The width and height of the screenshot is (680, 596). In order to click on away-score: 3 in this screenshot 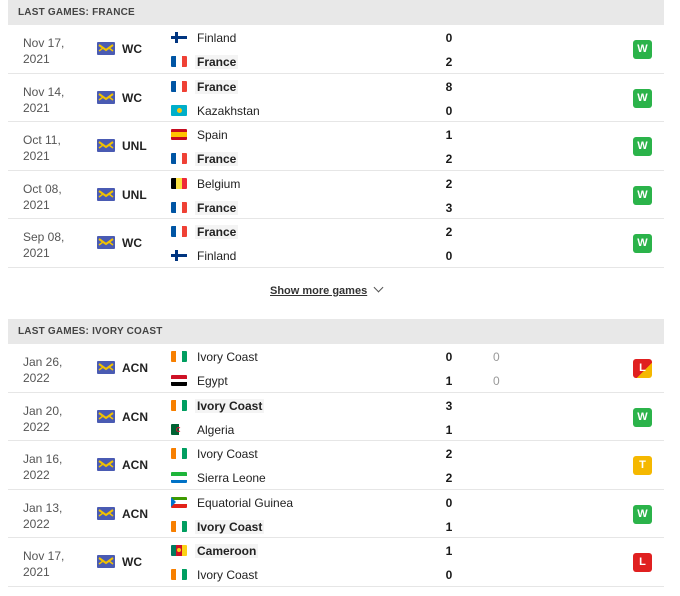, I will do `click(449, 207)`.